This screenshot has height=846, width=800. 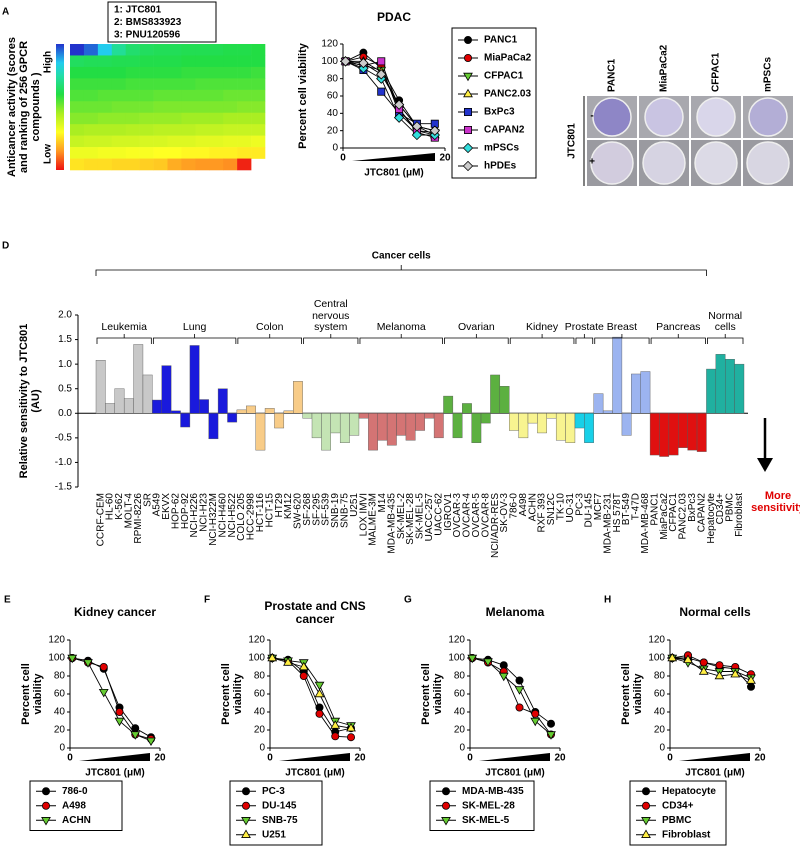 What do you see at coordinates (678, 312) in the screenshot?
I see `group-label-box: Pancreas` at bounding box center [678, 312].